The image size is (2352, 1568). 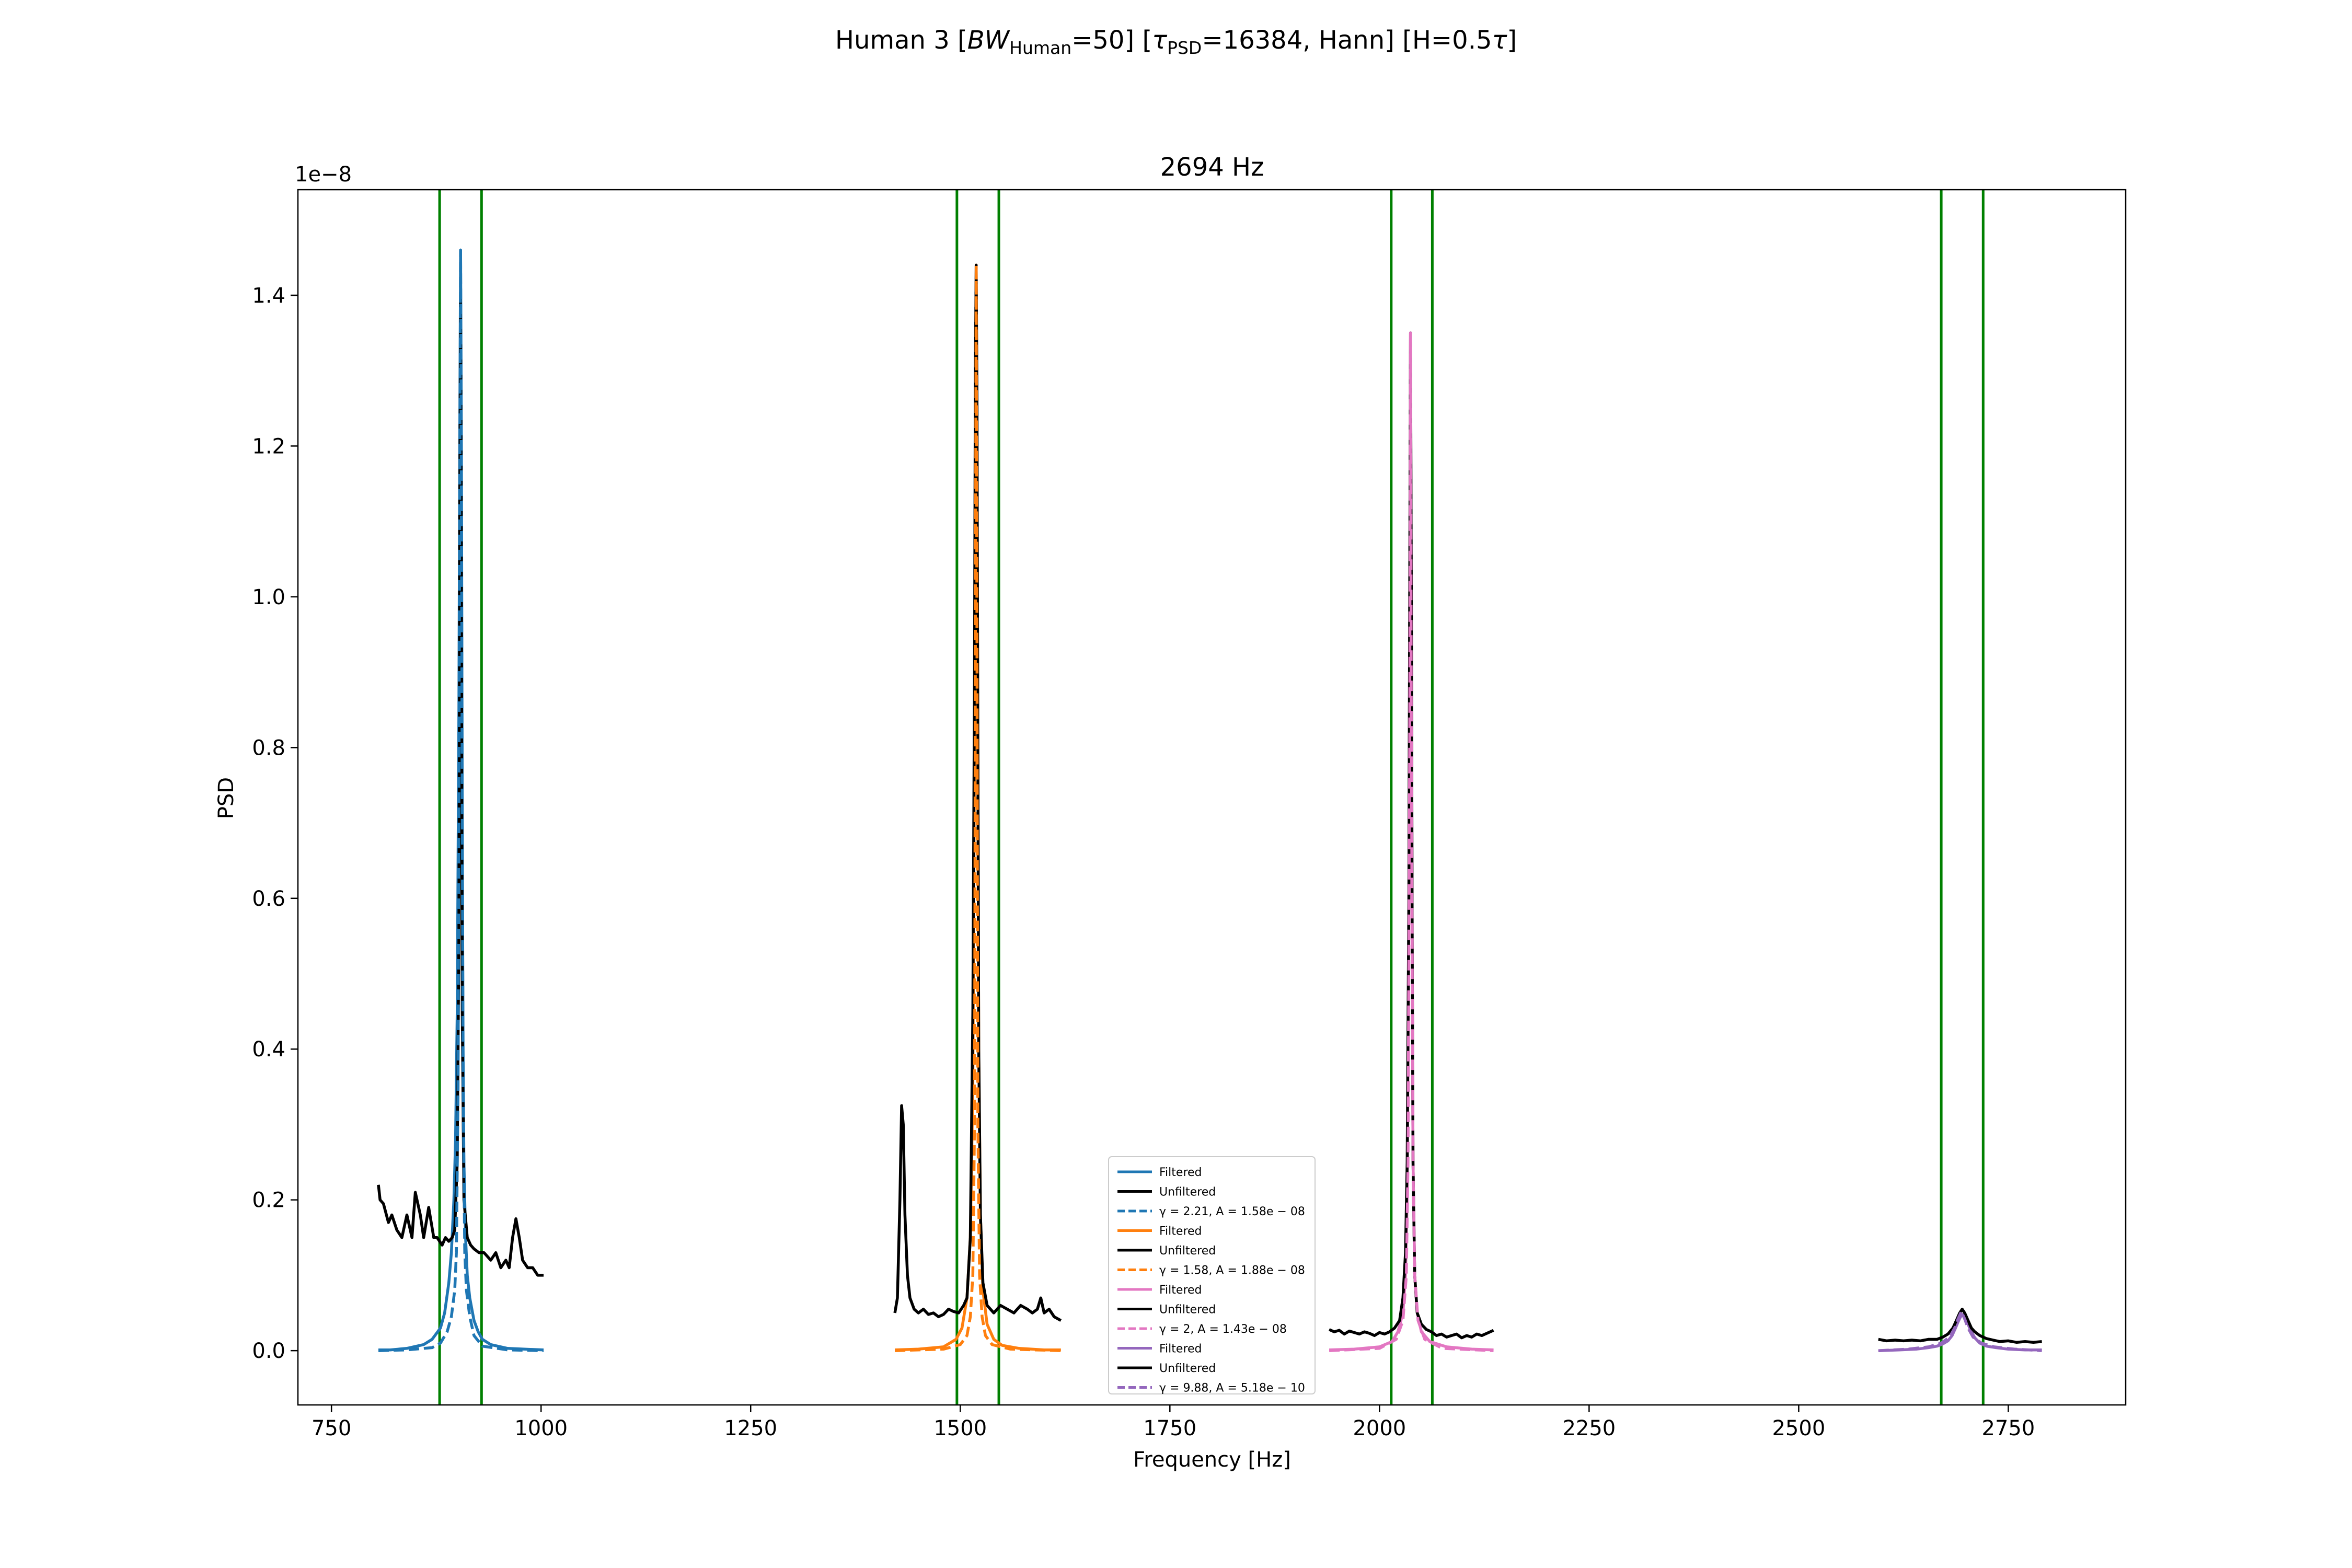 What do you see at coordinates (1040, 48) in the screenshot?
I see `suptitle-bw-subscript: Human` at bounding box center [1040, 48].